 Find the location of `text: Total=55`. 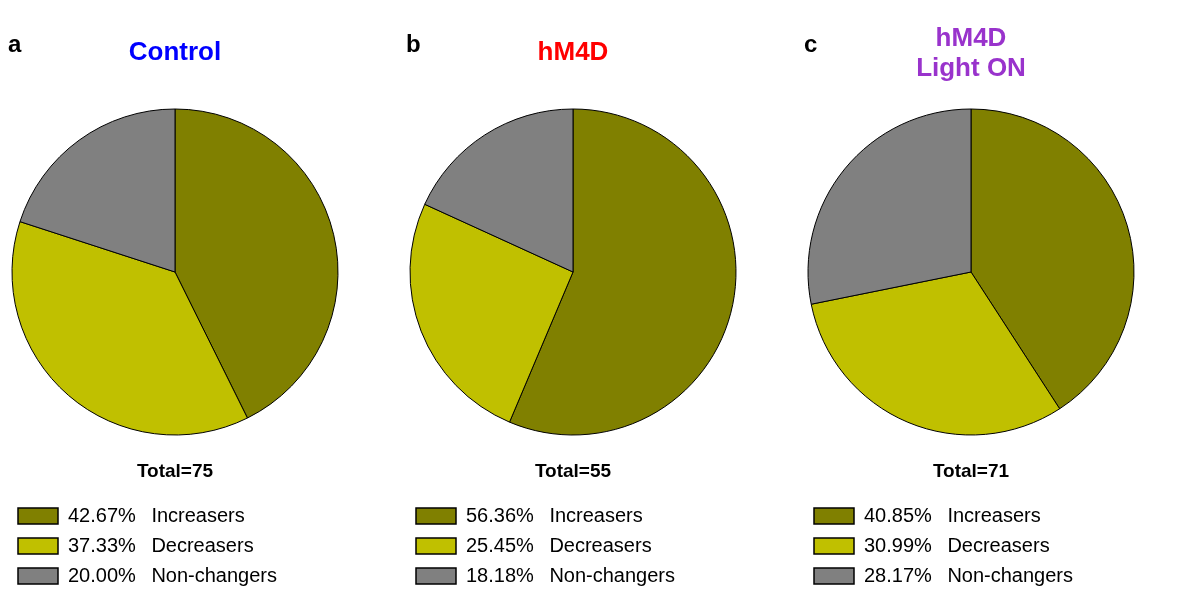

text: Total=55 is located at coordinates (573, 470).